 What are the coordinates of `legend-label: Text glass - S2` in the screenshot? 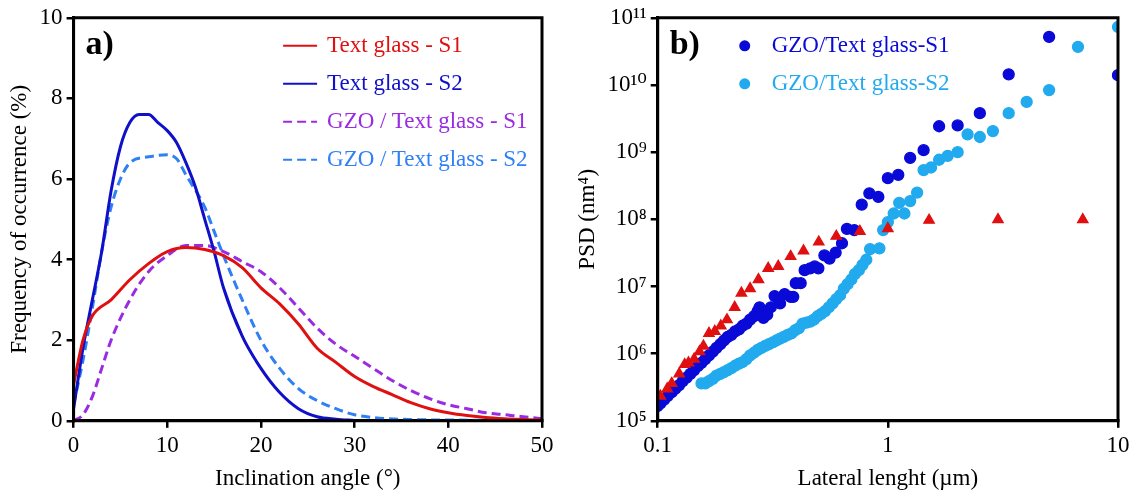 It's located at (395, 82).